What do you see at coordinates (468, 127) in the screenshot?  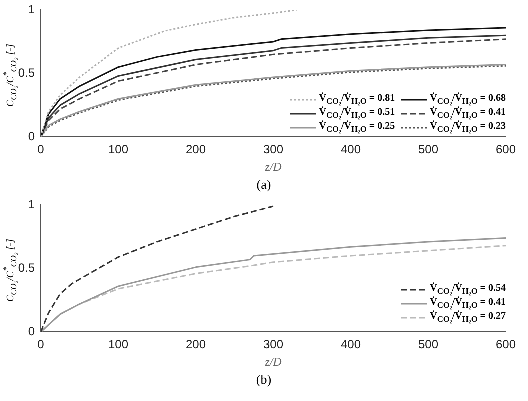 I see `legend-label: V̇$_{CO₂}$/V̇$_{H₂O}$ = 0.23` at bounding box center [468, 127].